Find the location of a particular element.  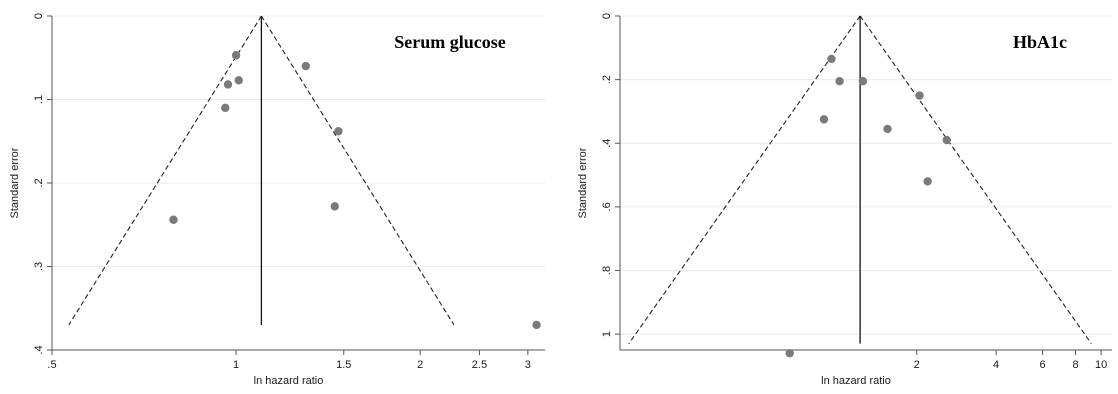

x-tick-label: 8 is located at coordinates (1075, 365).